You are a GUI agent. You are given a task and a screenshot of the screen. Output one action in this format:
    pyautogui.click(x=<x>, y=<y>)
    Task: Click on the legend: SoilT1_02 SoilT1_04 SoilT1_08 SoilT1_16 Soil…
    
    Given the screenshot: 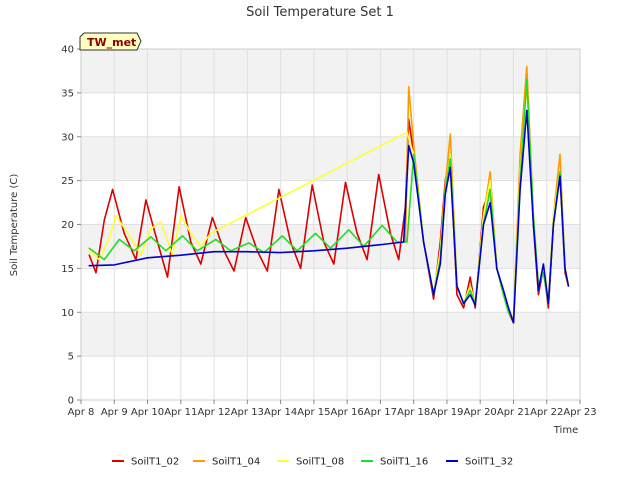 What is the action you would take?
    pyautogui.click(x=312, y=462)
    